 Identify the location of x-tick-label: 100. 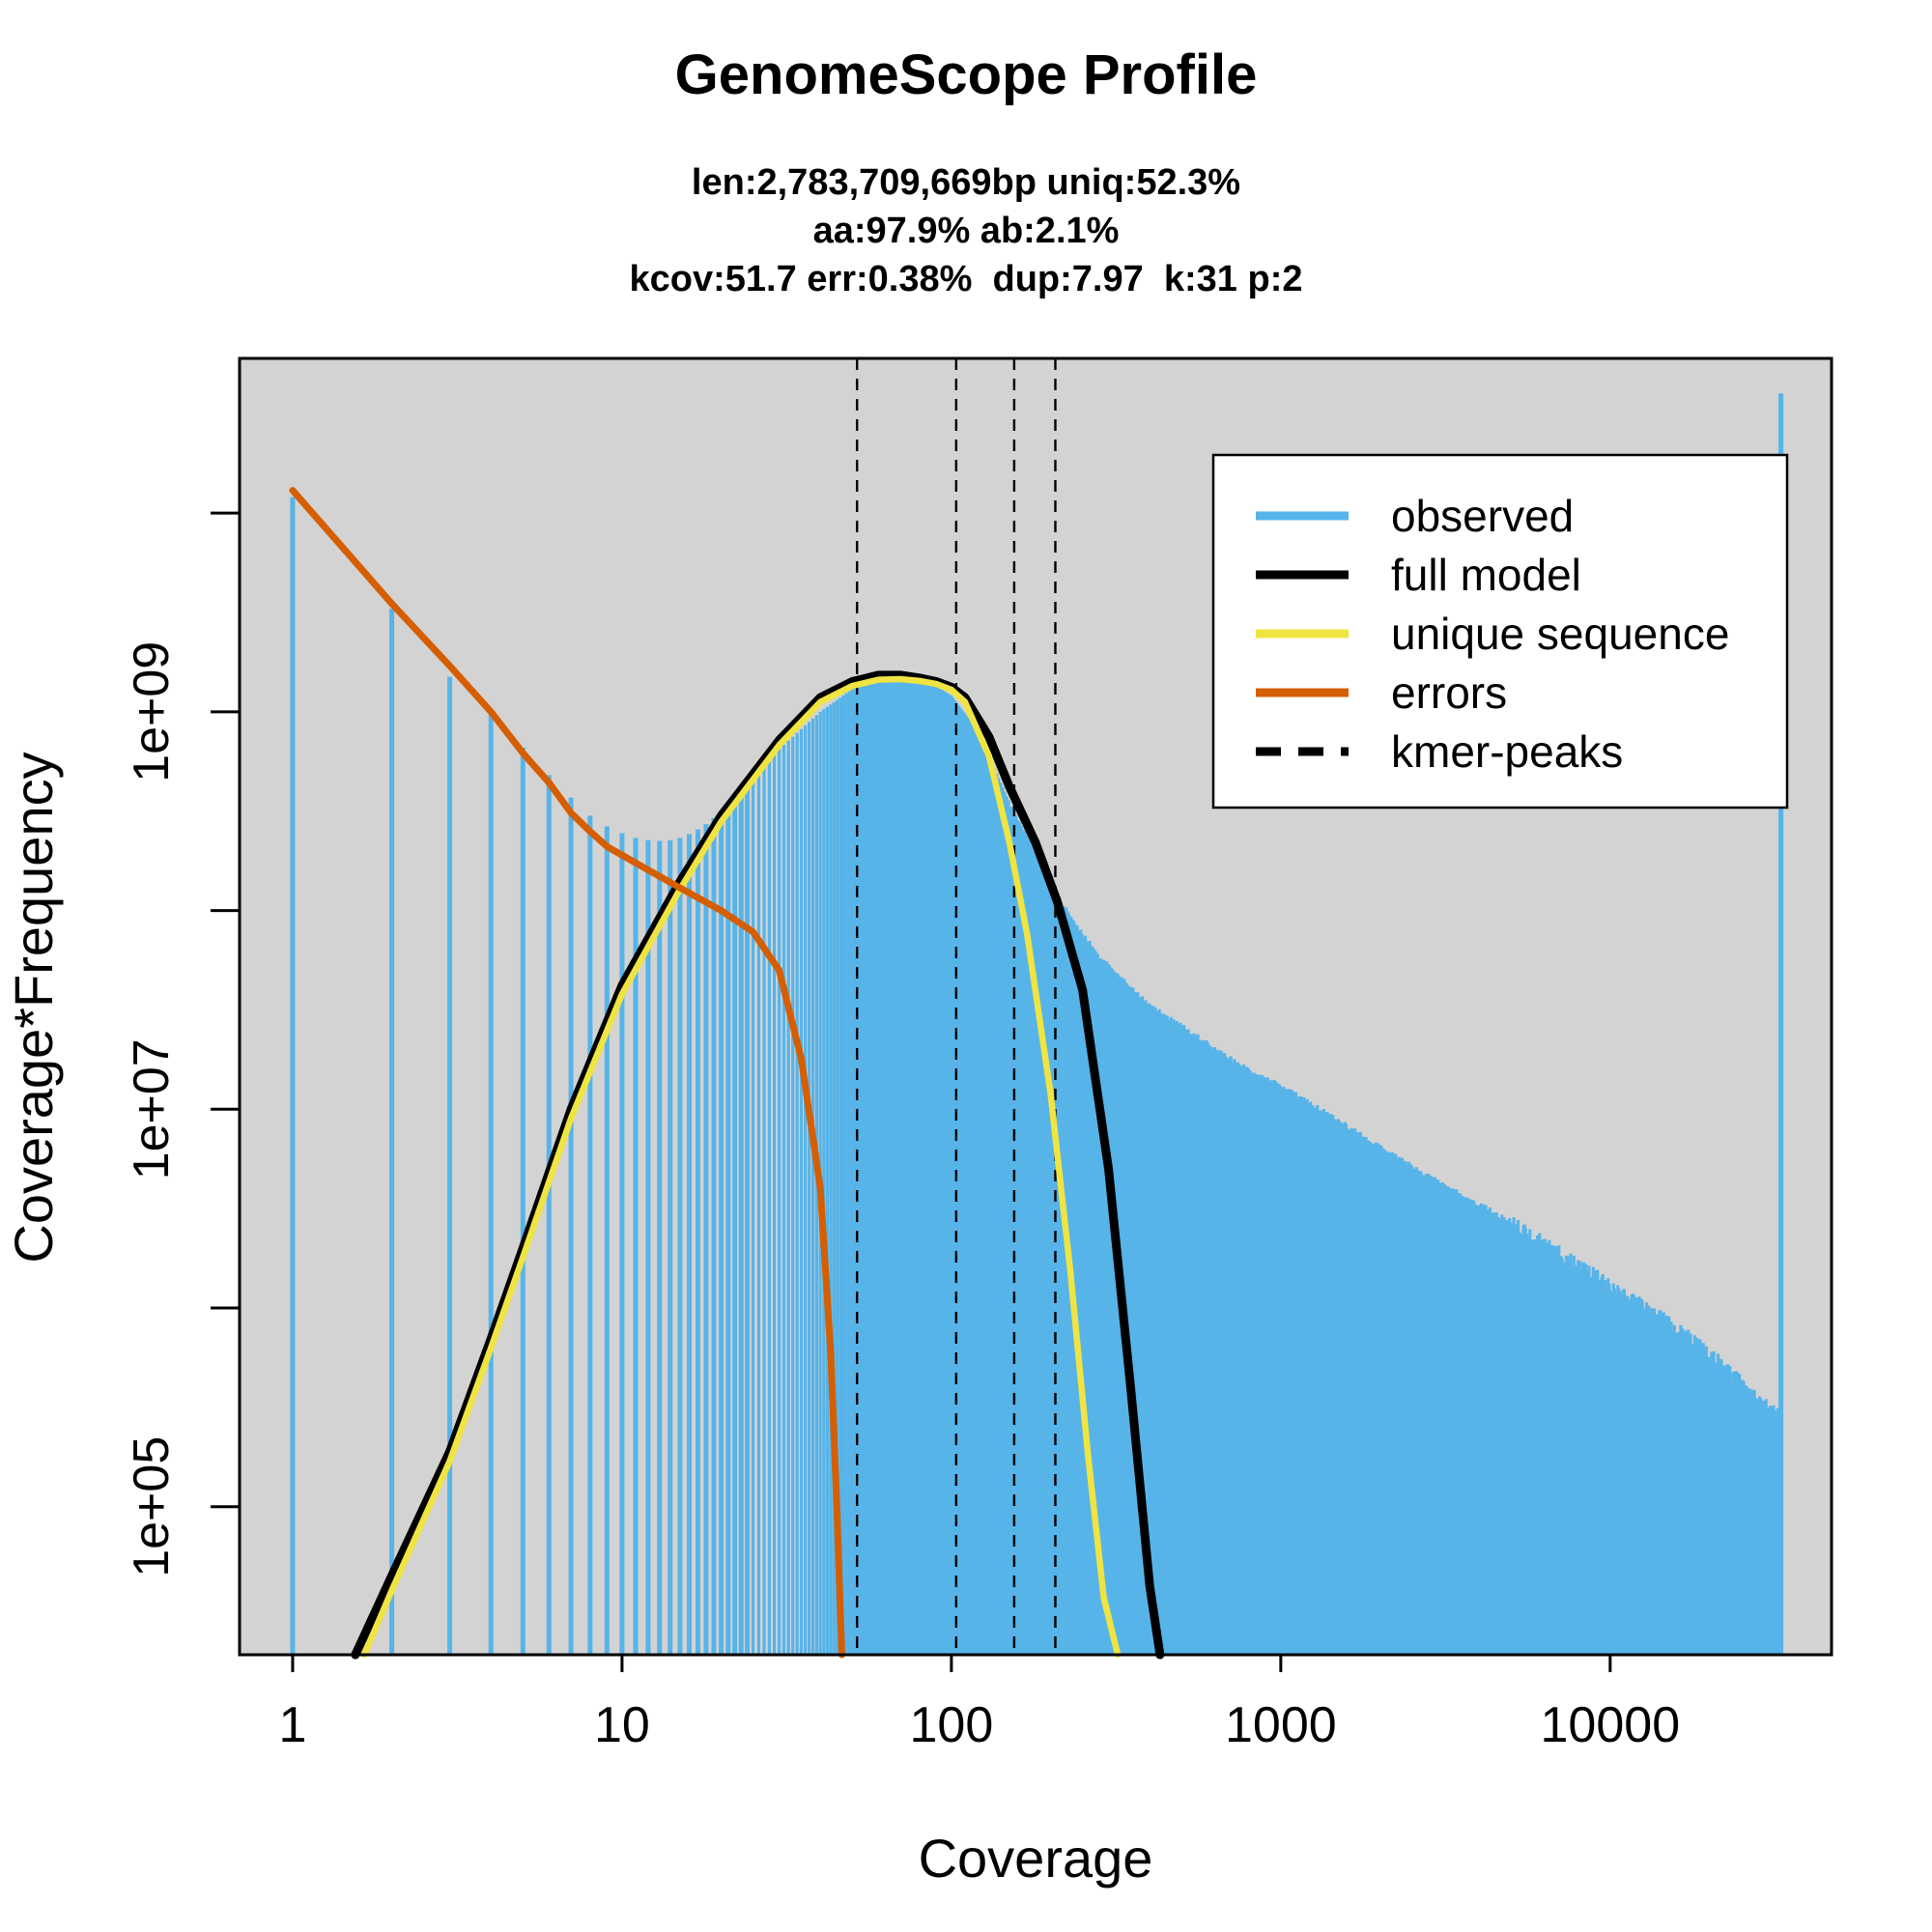
(952, 1725).